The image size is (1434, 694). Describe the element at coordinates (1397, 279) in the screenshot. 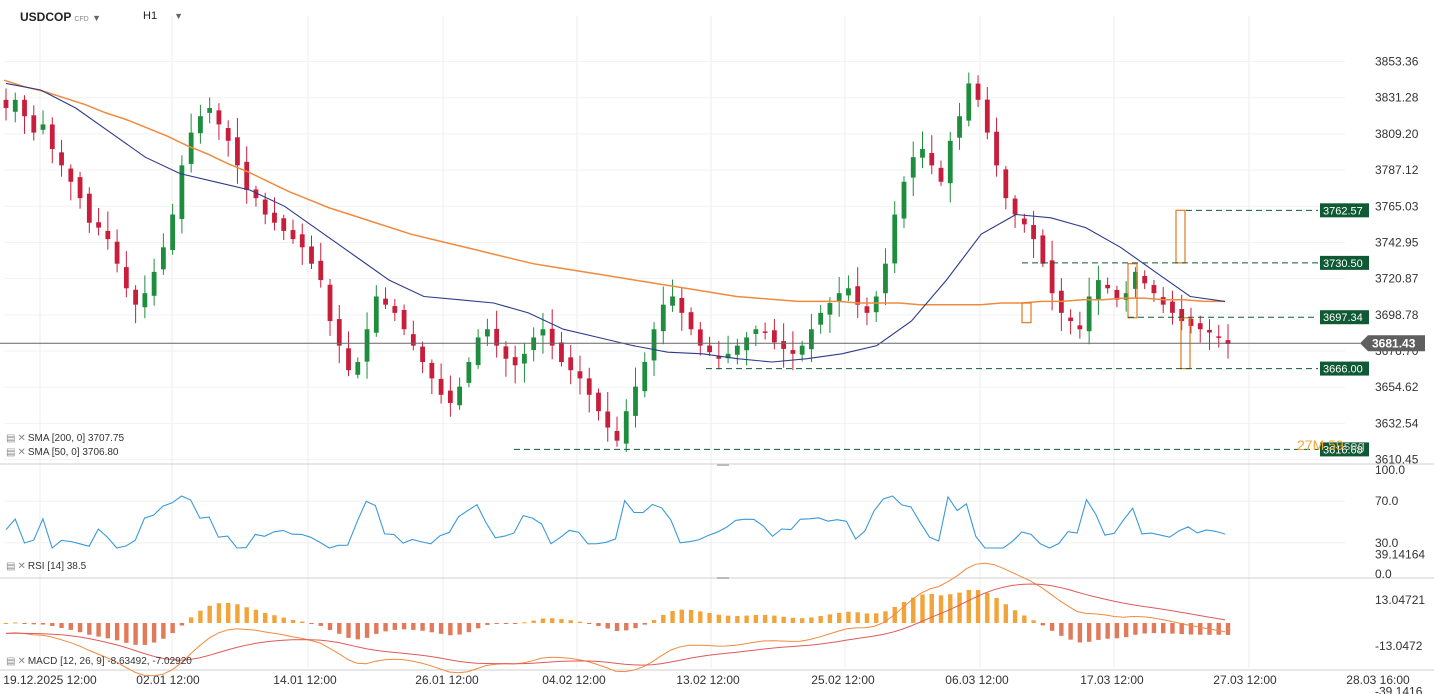

I see `y-tick-label: 3720.87` at that location.